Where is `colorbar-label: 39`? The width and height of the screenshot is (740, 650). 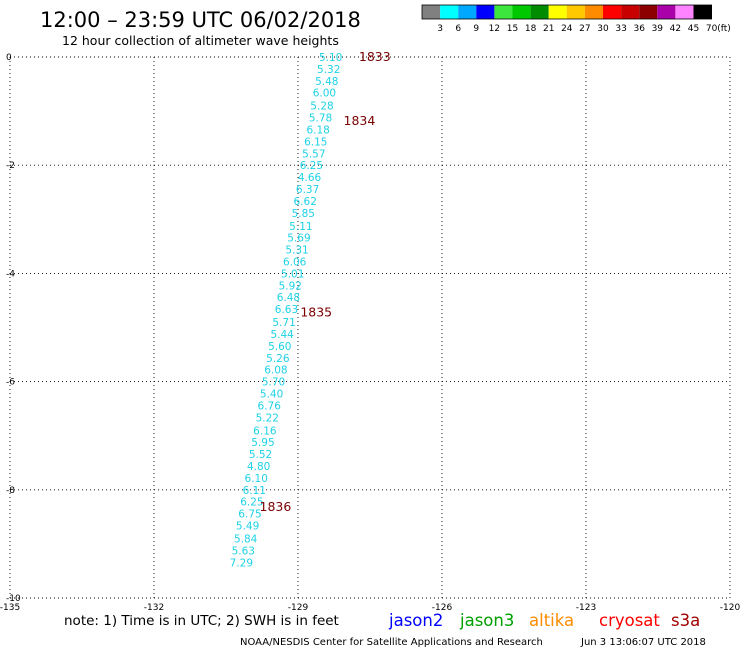
colorbar-label: 39 is located at coordinates (658, 29).